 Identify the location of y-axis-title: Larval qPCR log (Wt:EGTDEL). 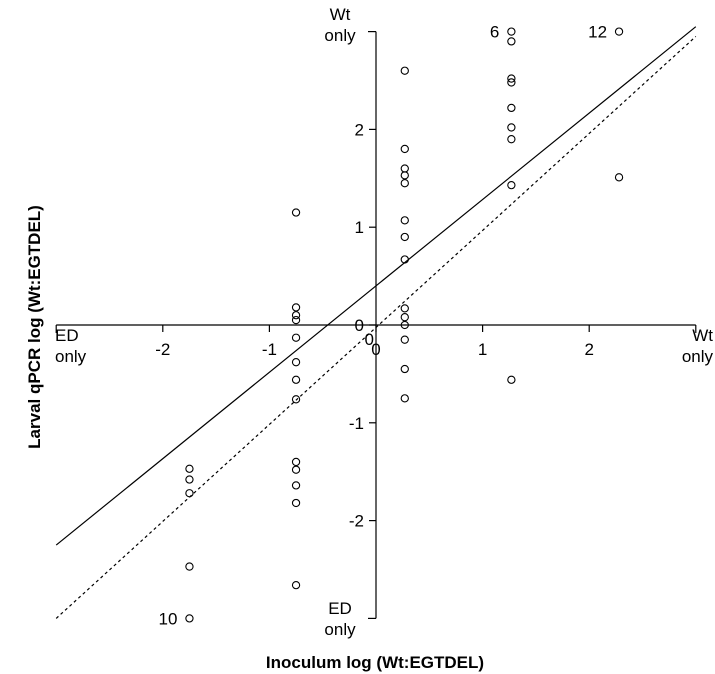
(34, 327).